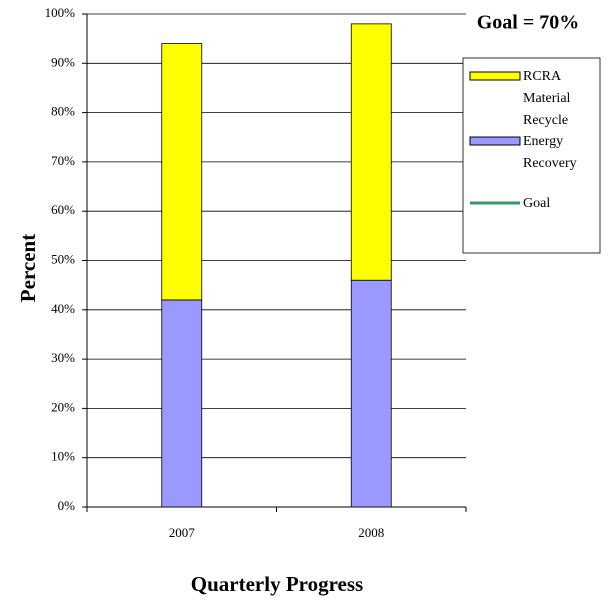 This screenshot has height=607, width=612. I want to click on y-tick-label: 60%, so click(63, 209).